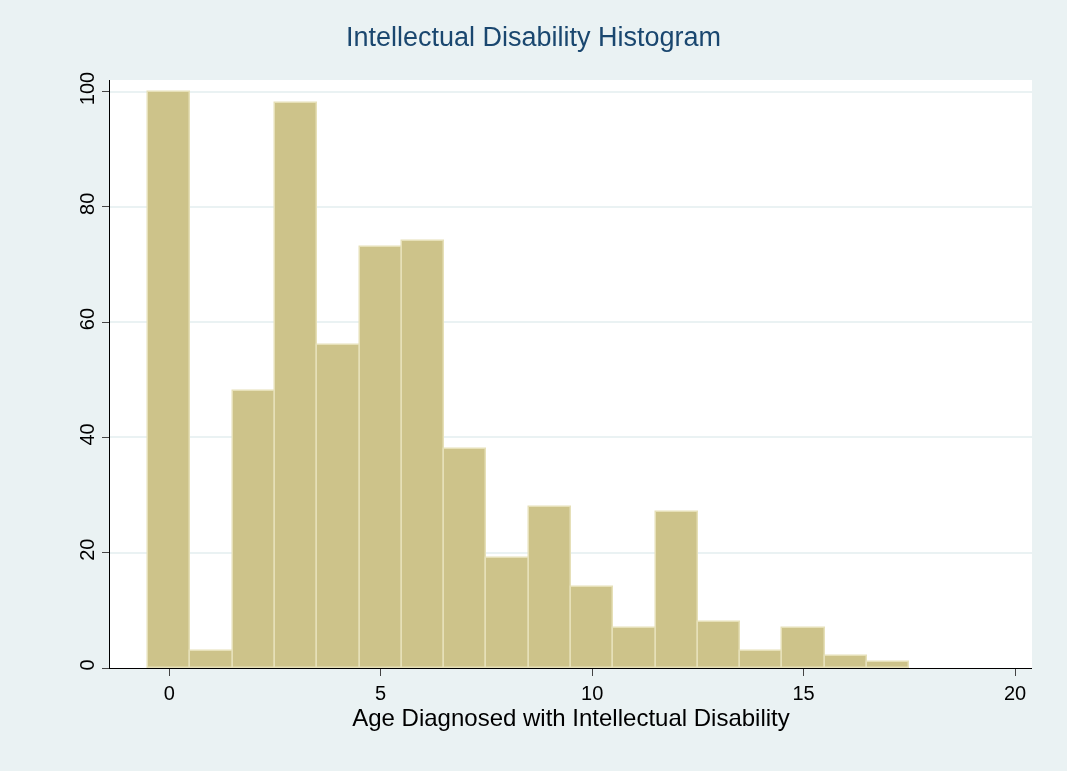 This screenshot has width=1067, height=771. What do you see at coordinates (87, 549) in the screenshot?
I see `y-tick-label: 20` at bounding box center [87, 549].